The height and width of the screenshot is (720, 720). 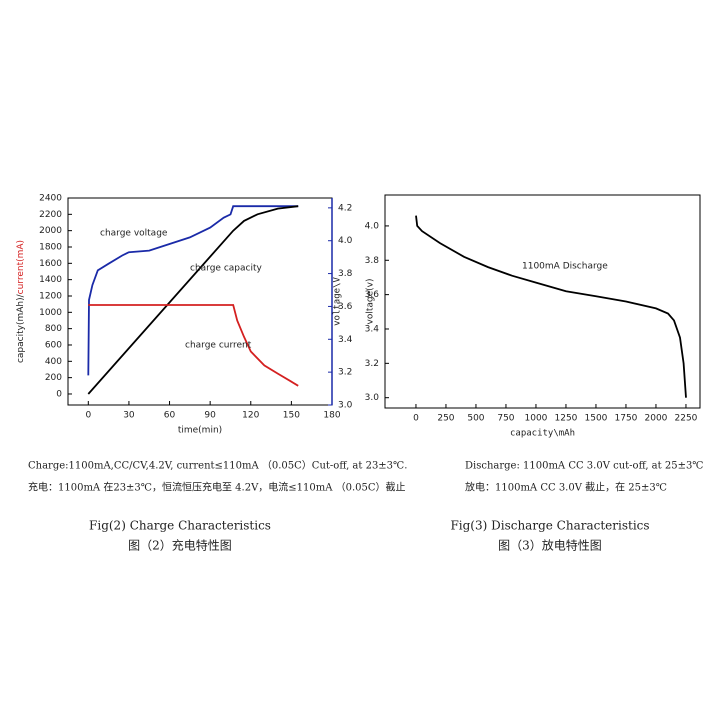 What do you see at coordinates (542, 434) in the screenshot?
I see `x-axis-label: capacity\mAh` at bounding box center [542, 434].